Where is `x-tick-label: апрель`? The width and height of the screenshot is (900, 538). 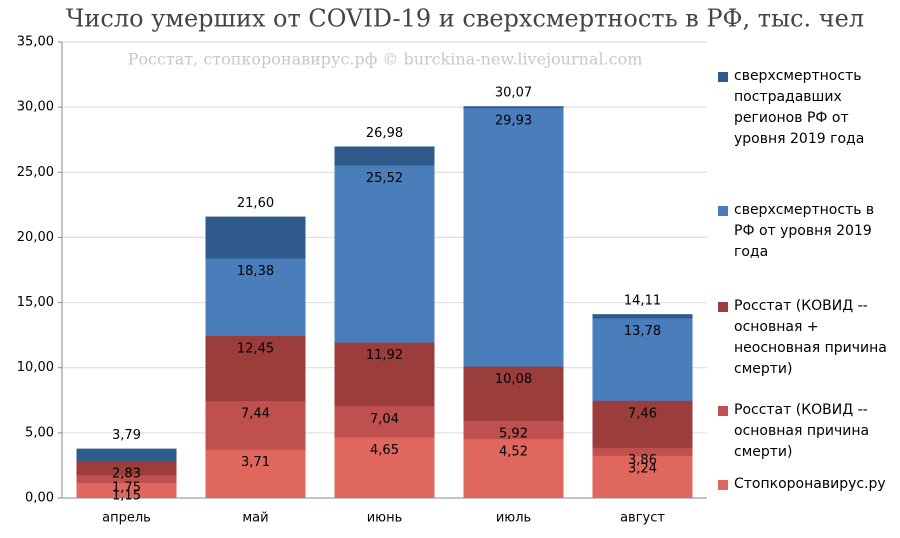
x-tick-label: апрель is located at coordinates (126, 518).